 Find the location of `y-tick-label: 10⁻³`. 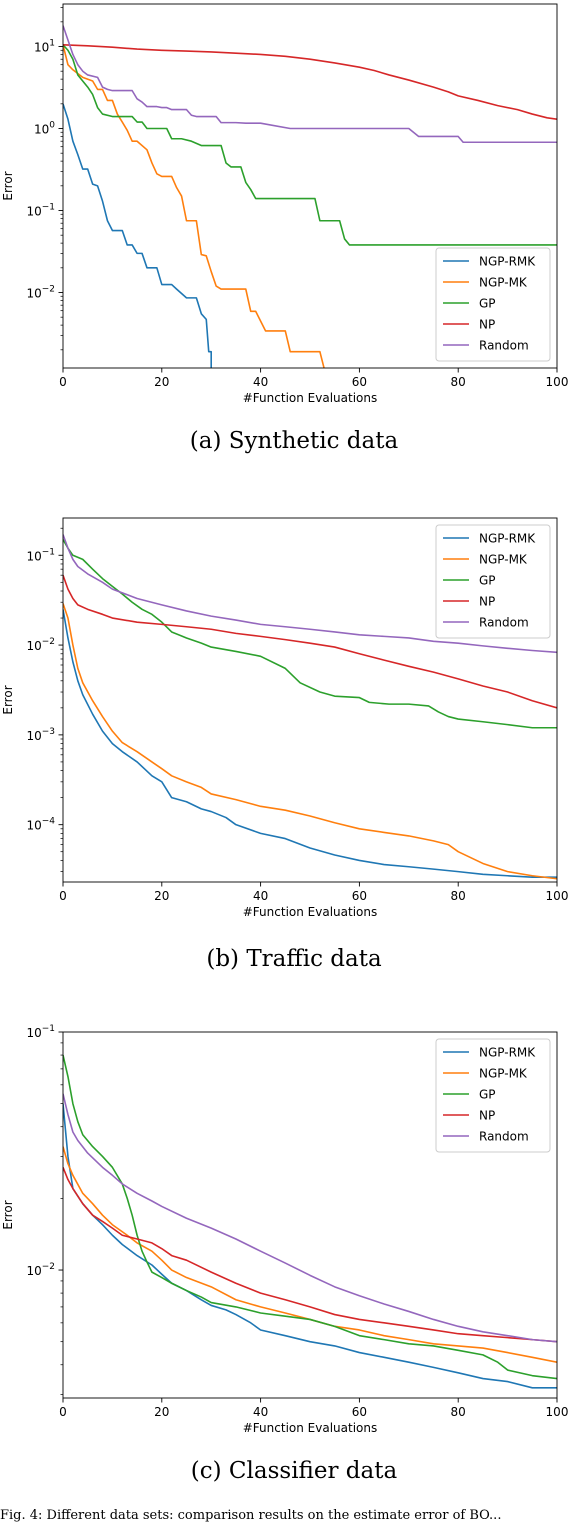

y-tick-label: 10⁻³ is located at coordinates (40, 735).